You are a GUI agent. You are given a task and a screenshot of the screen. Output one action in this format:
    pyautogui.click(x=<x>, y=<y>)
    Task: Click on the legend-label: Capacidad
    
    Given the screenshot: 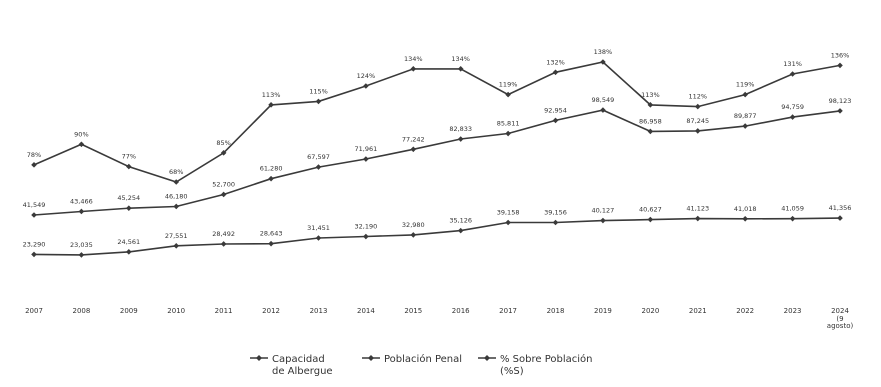 What is the action you would take?
    pyautogui.click(x=298, y=359)
    